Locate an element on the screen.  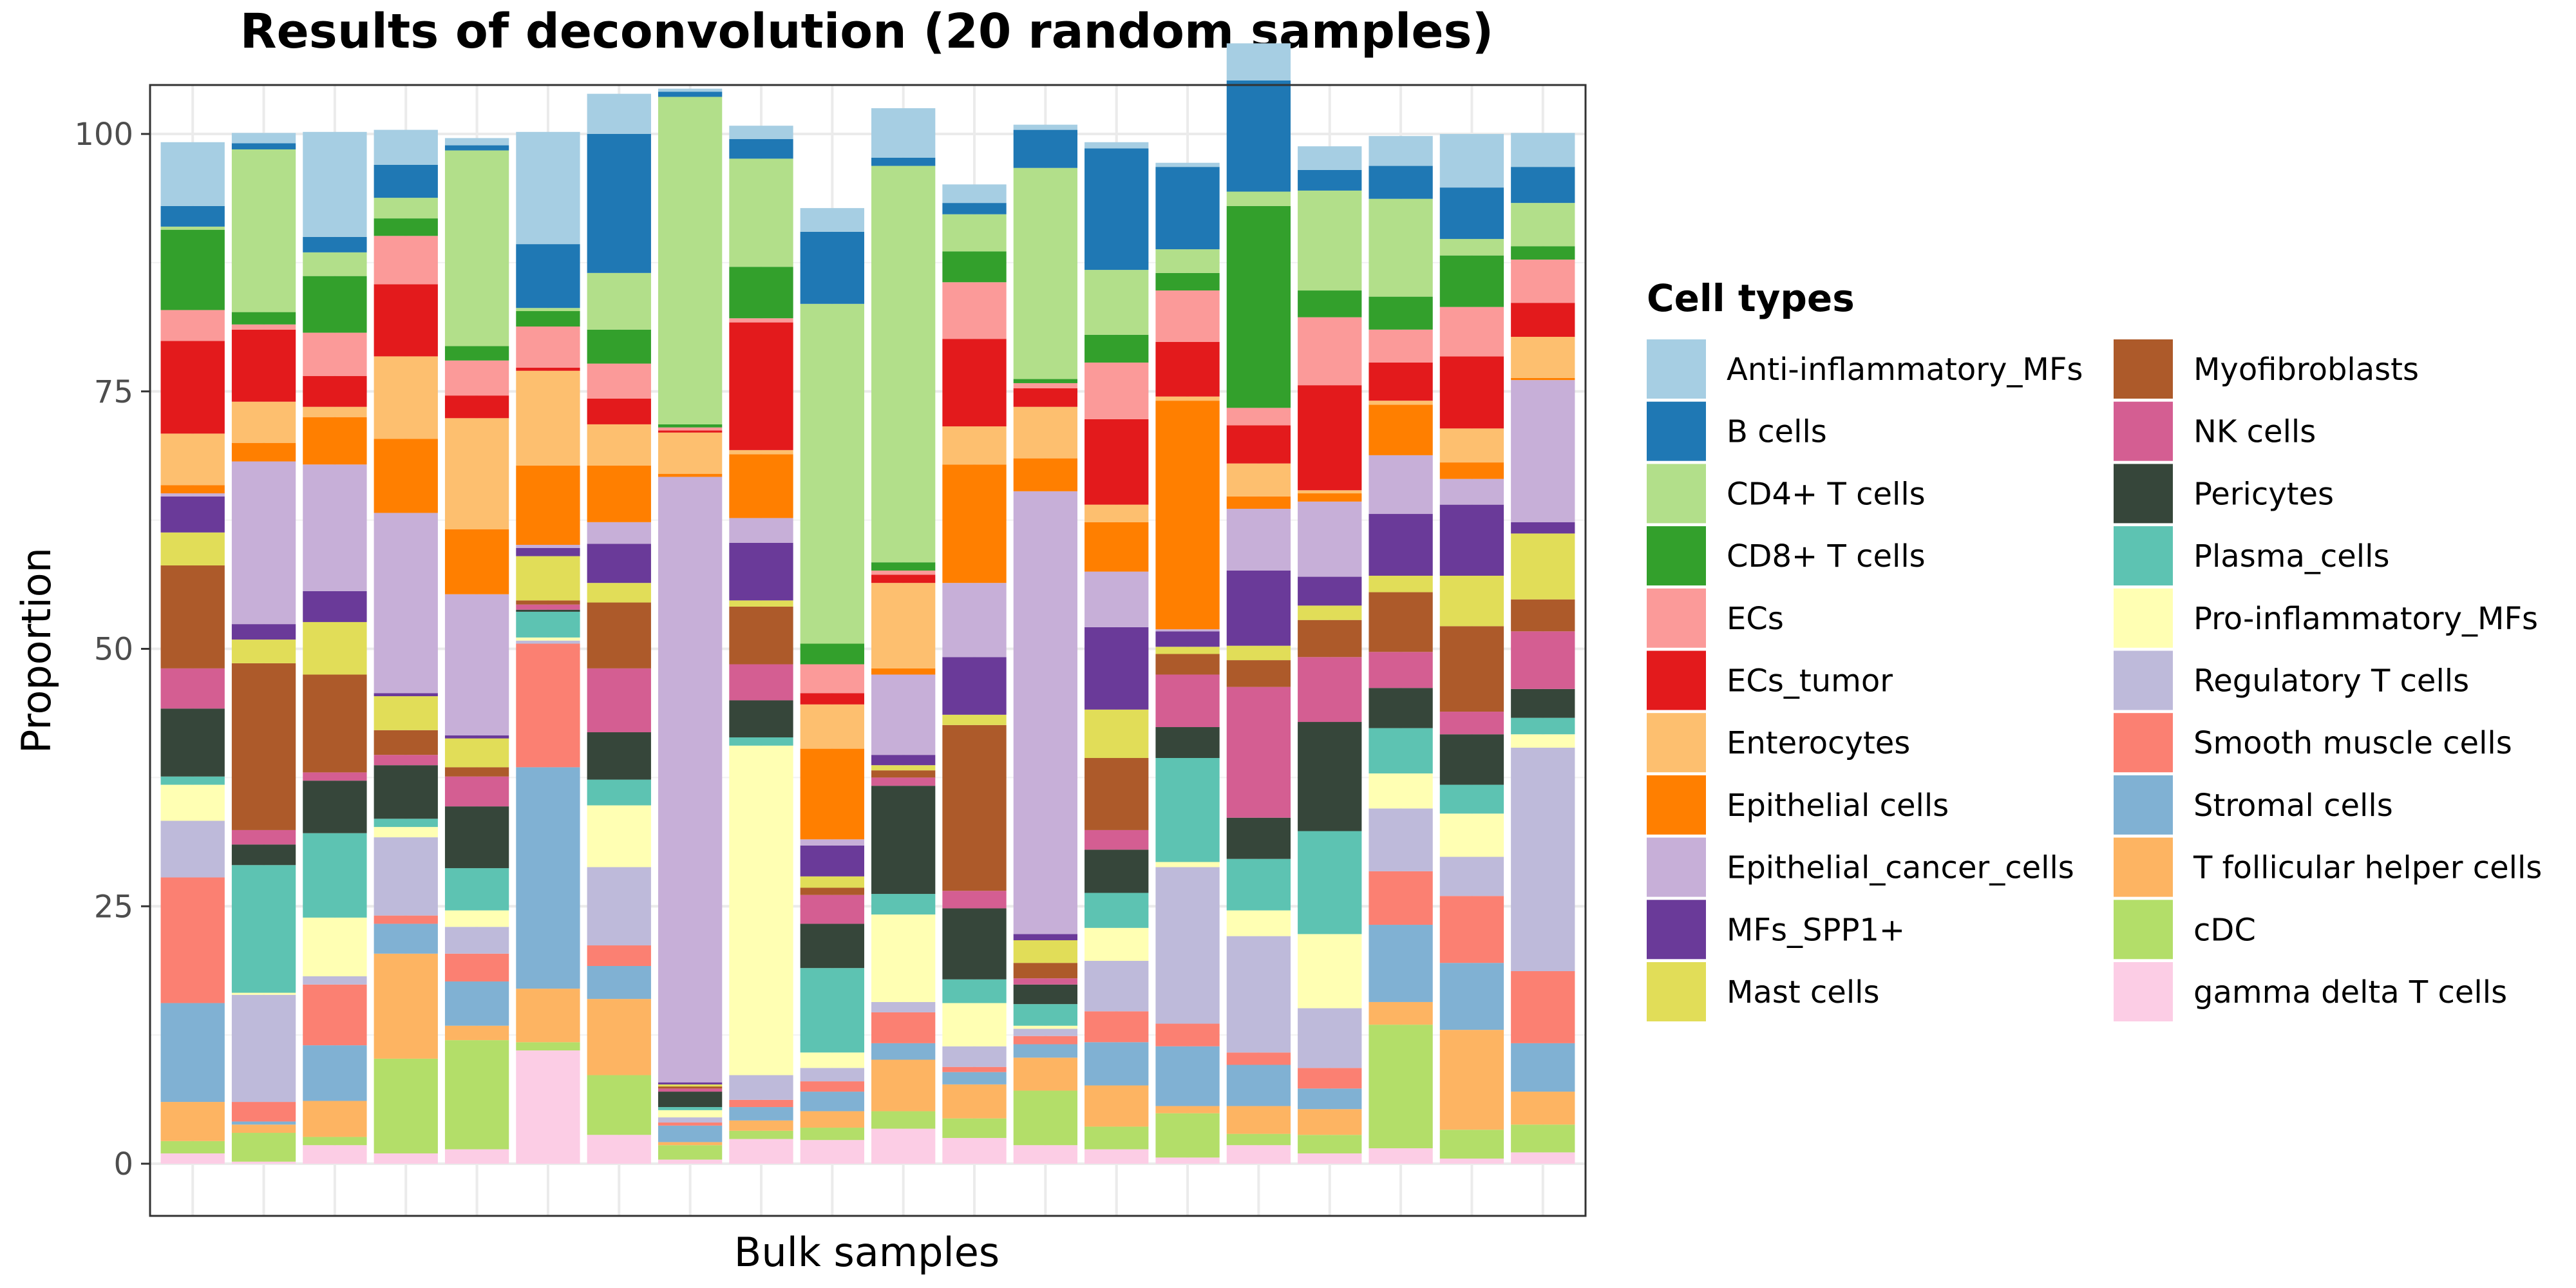
legend-item: ECs_tumor is located at coordinates (1770, 680).